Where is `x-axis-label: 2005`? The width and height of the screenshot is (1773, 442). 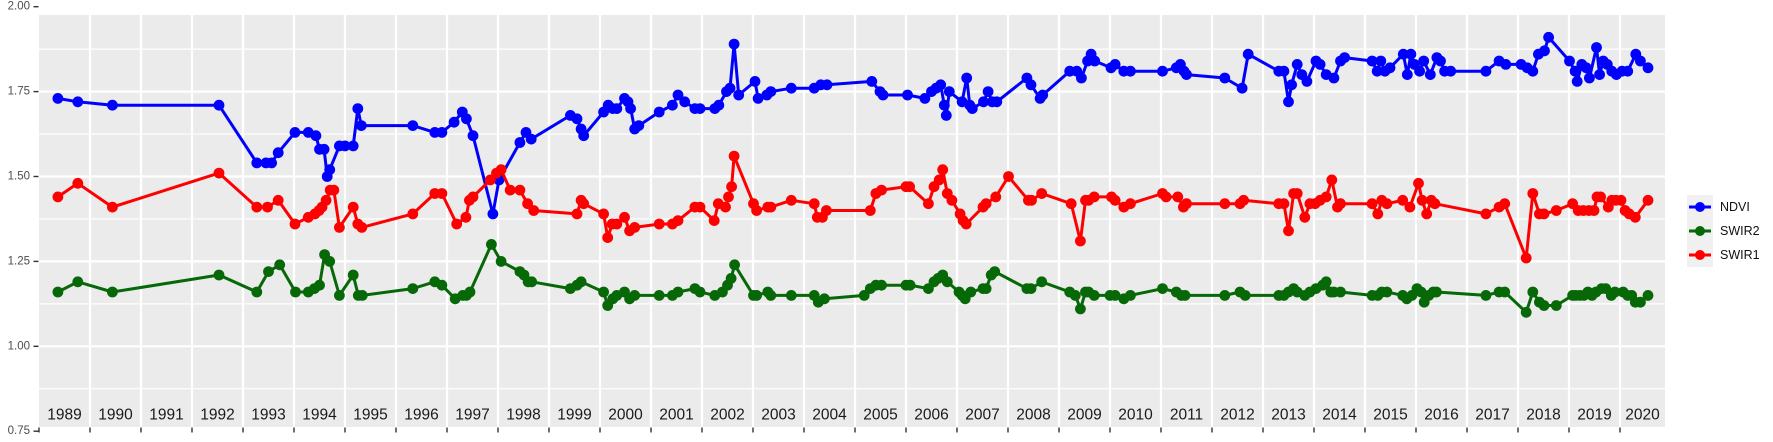 x-axis-label: 2005 is located at coordinates (880, 415).